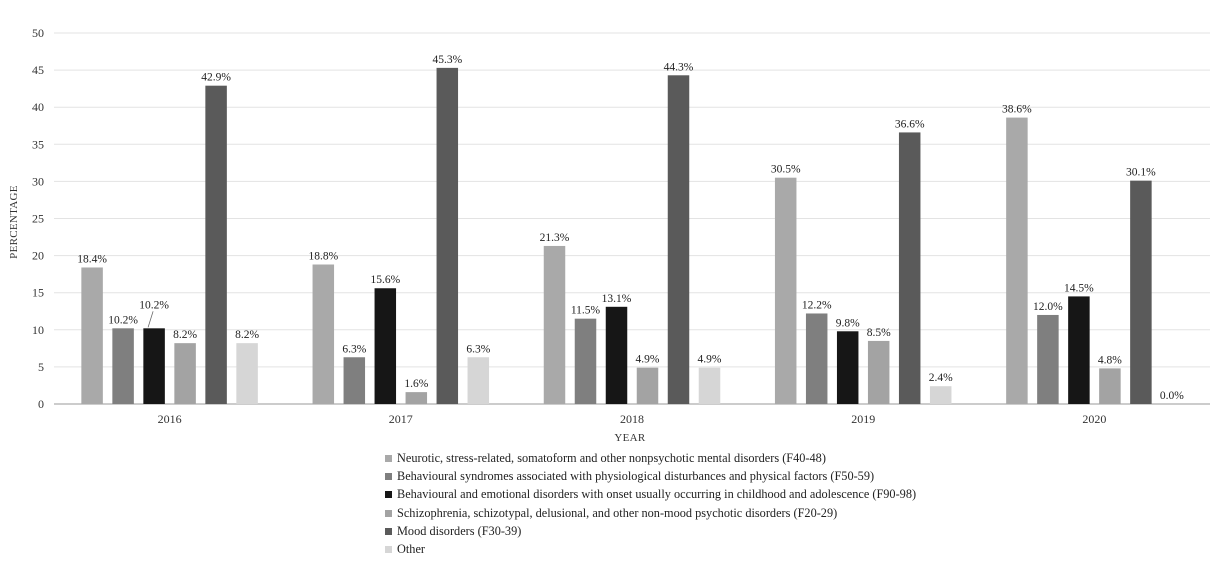 The height and width of the screenshot is (563, 1222). Describe the element at coordinates (416, 384) in the screenshot. I see `data-label: 1.6%` at that location.